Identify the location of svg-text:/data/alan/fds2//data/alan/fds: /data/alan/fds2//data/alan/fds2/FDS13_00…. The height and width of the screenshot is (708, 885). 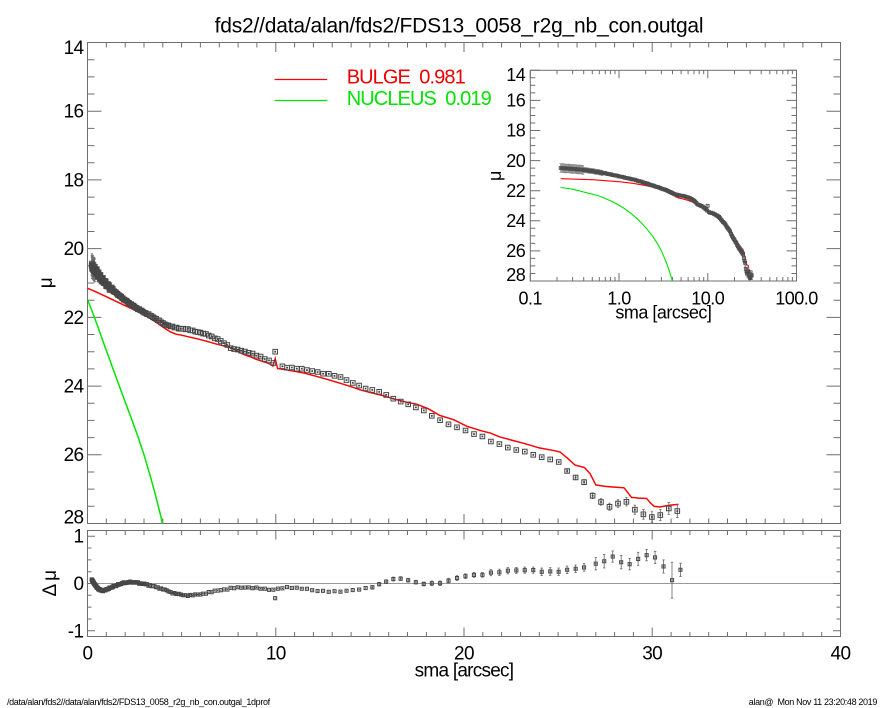
(139, 702).